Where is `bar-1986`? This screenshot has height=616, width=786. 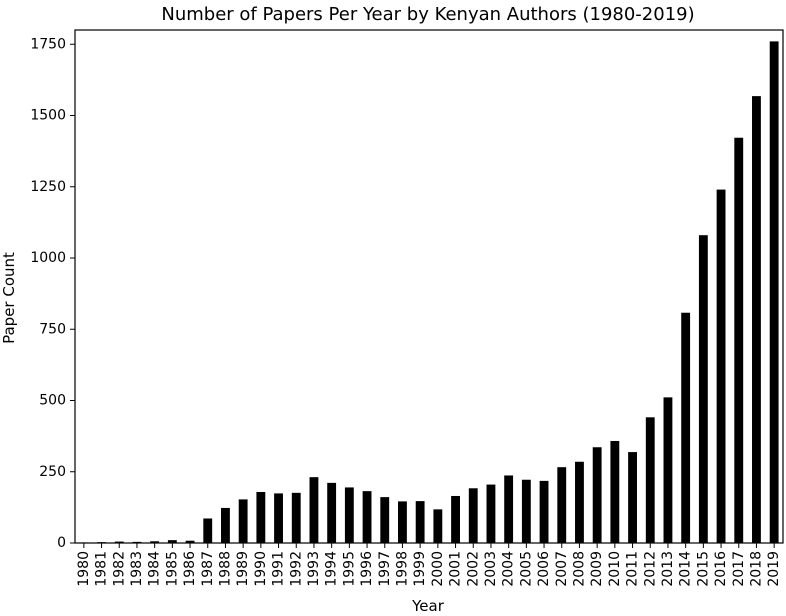 bar-1986 is located at coordinates (190, 541).